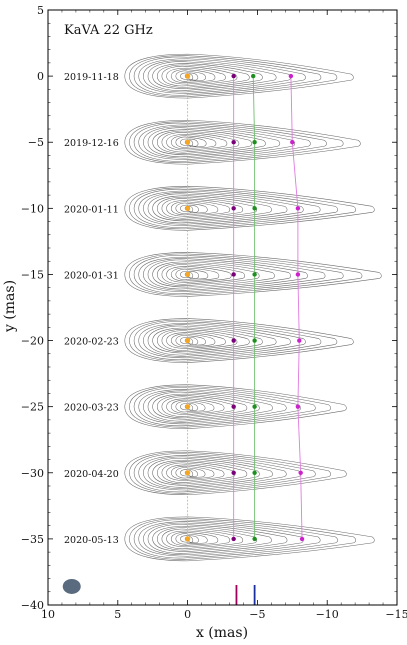 Image resolution: width=407 pixels, height=645 pixels. Describe the element at coordinates (396, 614) in the screenshot. I see `x-tick-label: −15` at that location.